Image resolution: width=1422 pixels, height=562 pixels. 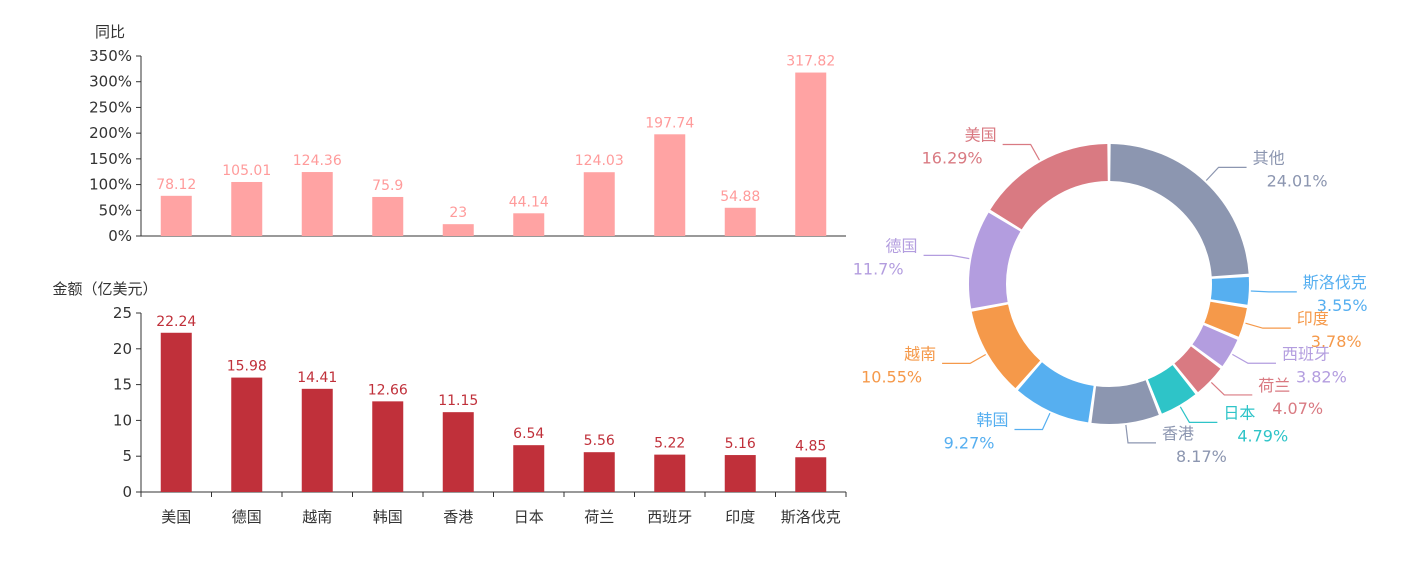 I want to click on slice-name-label: 西班牙, so click(x=1306, y=353).